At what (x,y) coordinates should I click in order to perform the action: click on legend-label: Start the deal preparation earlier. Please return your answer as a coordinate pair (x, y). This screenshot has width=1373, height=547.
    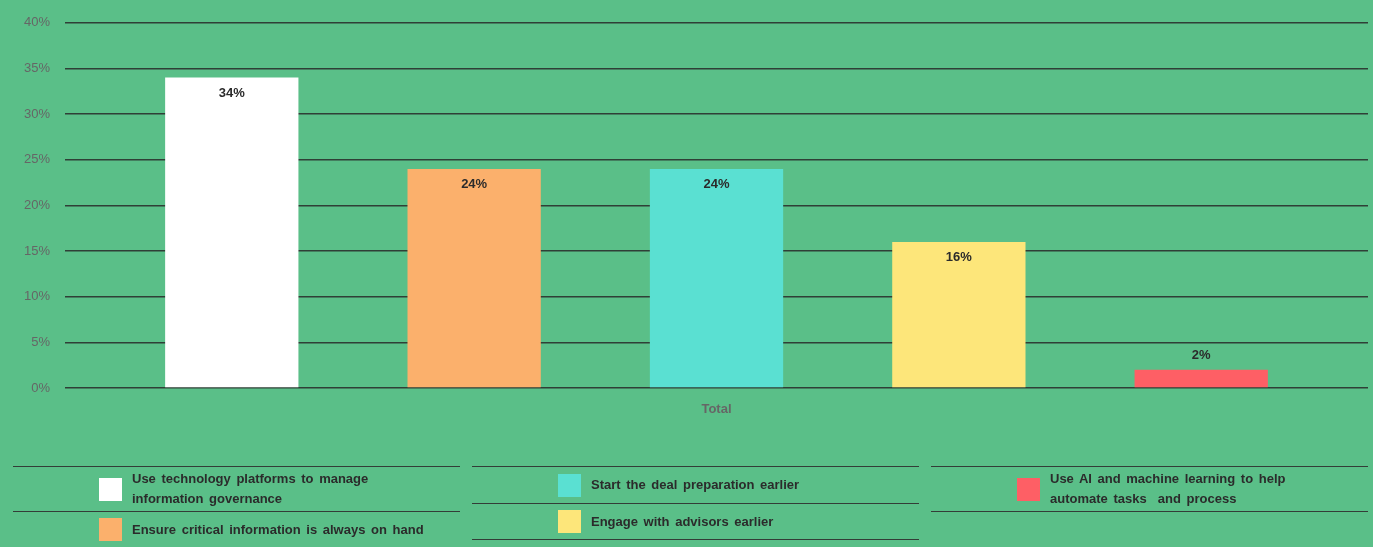
    Looking at the image, I should click on (696, 485).